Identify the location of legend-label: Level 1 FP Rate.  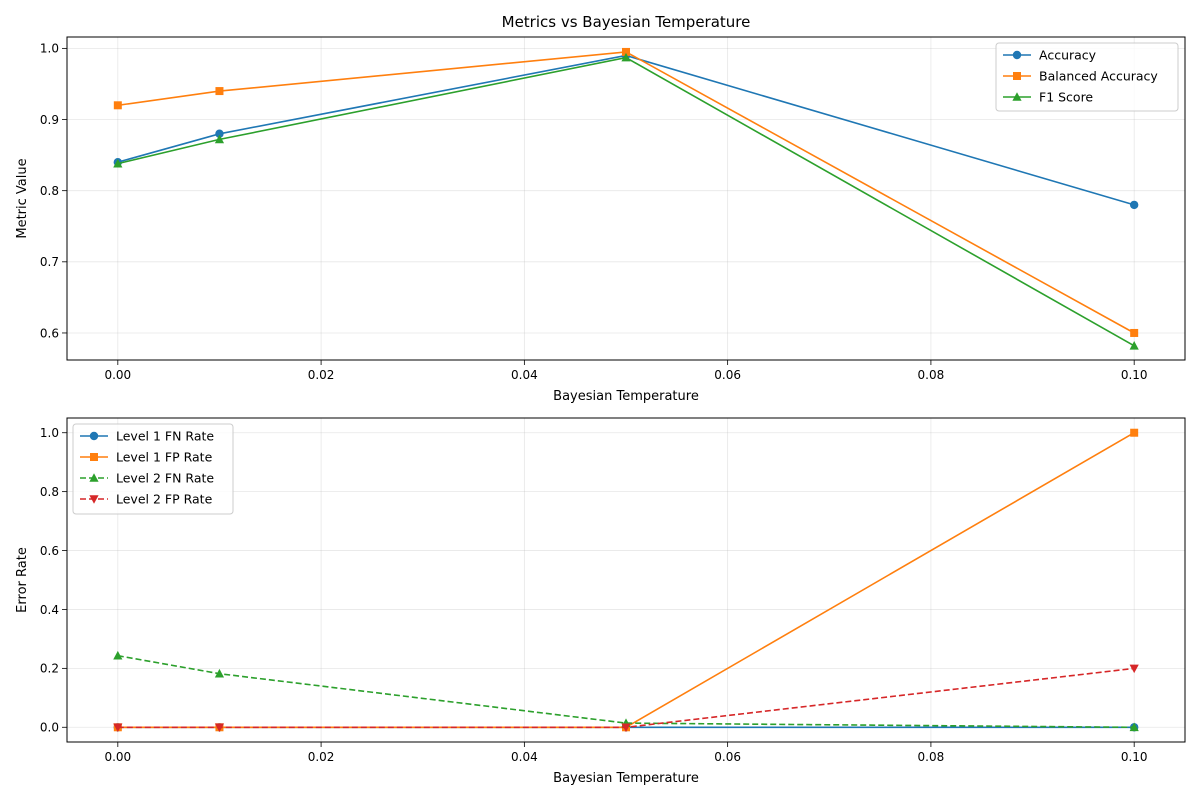
(164, 457).